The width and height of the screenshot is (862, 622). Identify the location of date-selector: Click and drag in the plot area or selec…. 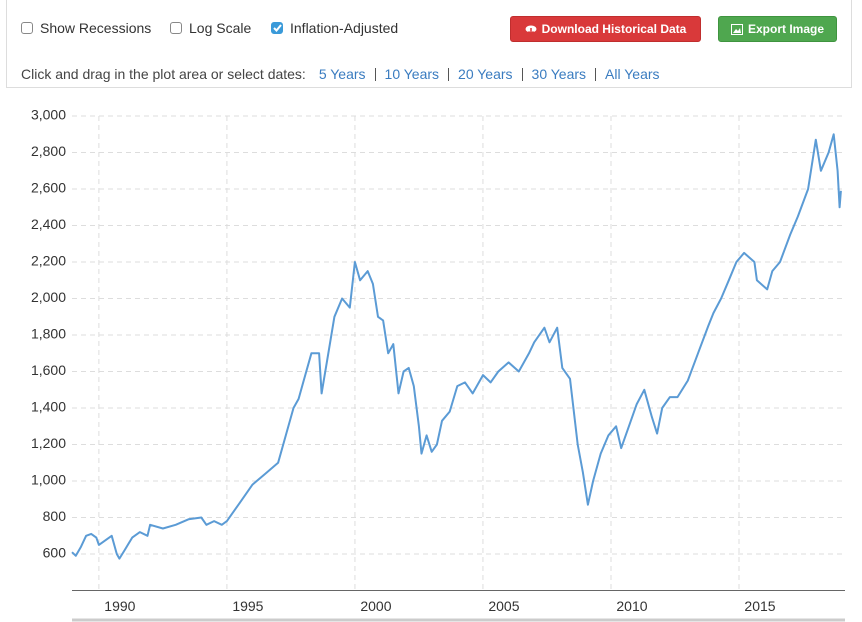
(340, 74).